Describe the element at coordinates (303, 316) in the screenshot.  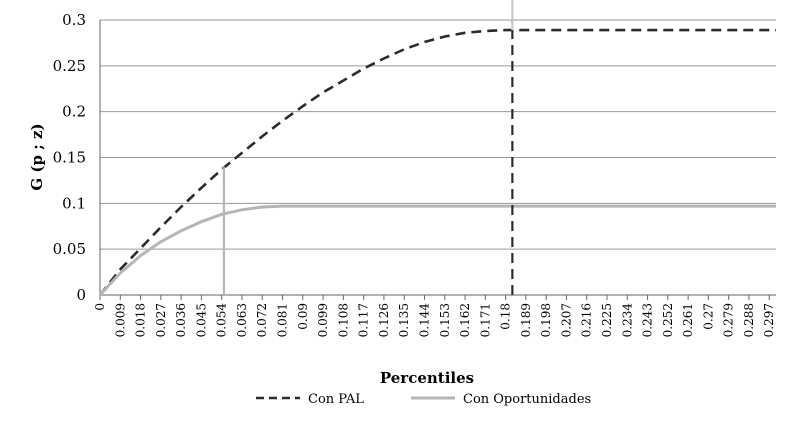
I see `x-tick-label: 0.09` at that location.